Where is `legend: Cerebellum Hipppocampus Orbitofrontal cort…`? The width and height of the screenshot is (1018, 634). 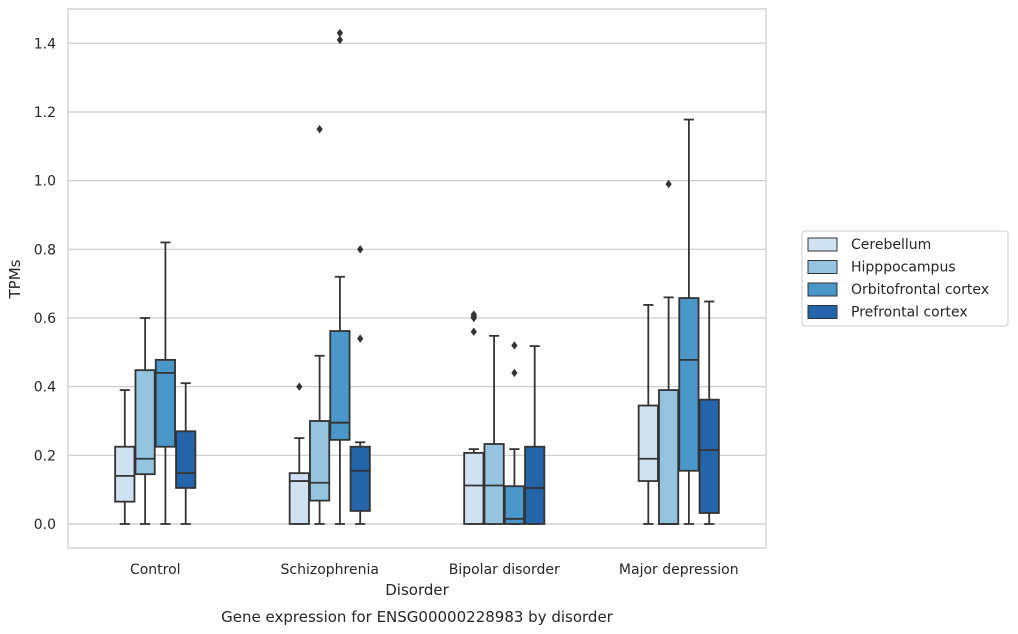 legend: Cerebellum Hipppocampus Orbitofrontal cort… is located at coordinates (905, 278).